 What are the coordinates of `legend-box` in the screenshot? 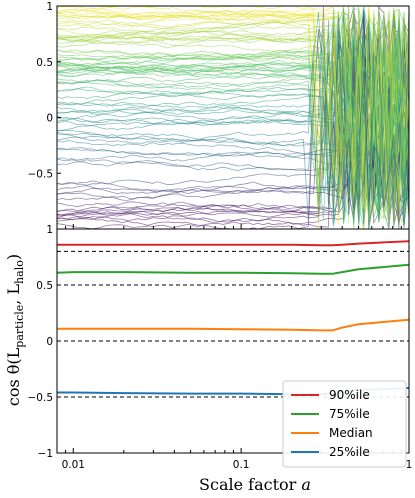 It's located at (344, 424).